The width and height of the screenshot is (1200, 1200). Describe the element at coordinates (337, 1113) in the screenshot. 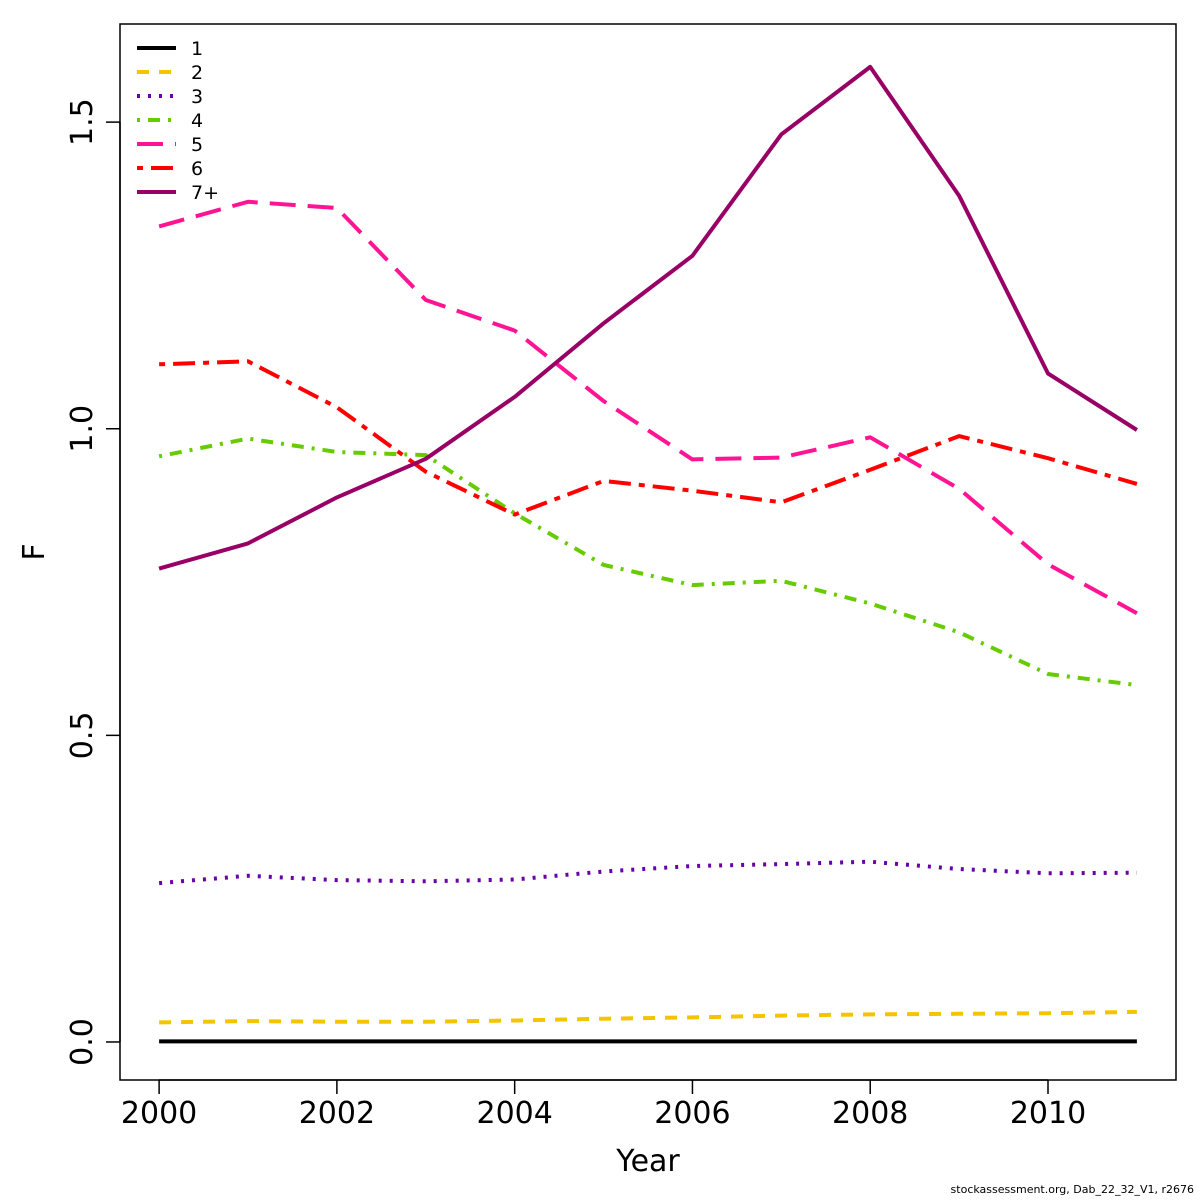

I see `x-tick-label: 2002` at that location.